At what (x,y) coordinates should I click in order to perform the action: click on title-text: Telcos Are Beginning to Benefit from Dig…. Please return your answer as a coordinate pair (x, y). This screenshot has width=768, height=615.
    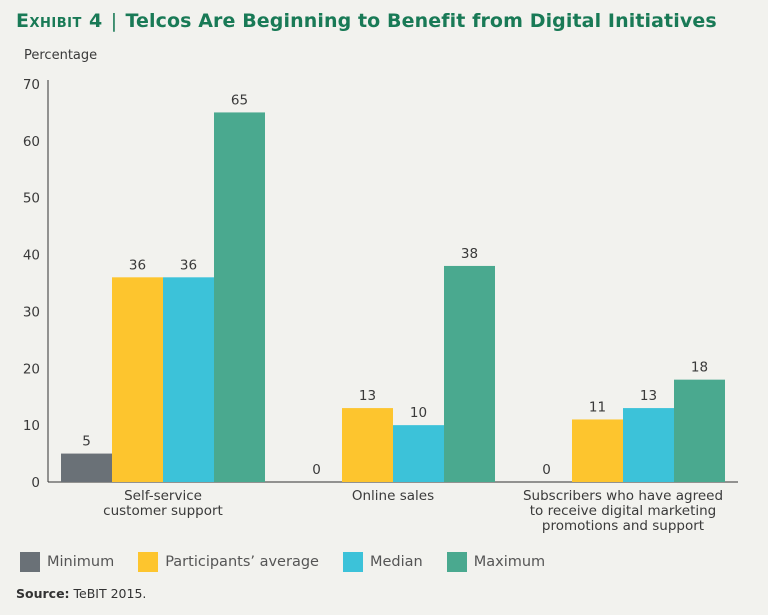
    Looking at the image, I should click on (421, 21).